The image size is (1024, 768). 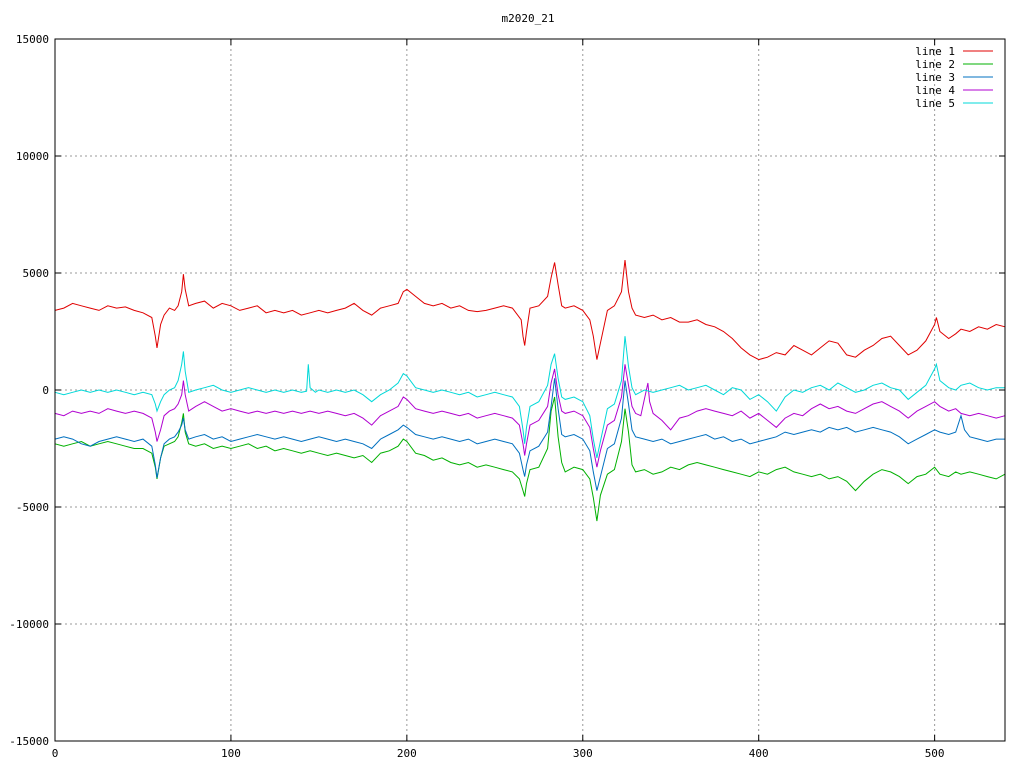 I want to click on legend-label-5: line 5, so click(x=935, y=103).